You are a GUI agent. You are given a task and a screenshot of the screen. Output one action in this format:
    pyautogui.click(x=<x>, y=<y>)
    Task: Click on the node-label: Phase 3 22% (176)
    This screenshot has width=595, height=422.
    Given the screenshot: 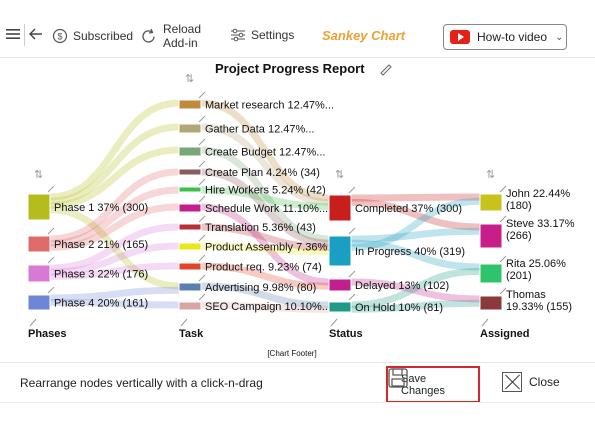 What is the action you would take?
    pyautogui.click(x=101, y=275)
    